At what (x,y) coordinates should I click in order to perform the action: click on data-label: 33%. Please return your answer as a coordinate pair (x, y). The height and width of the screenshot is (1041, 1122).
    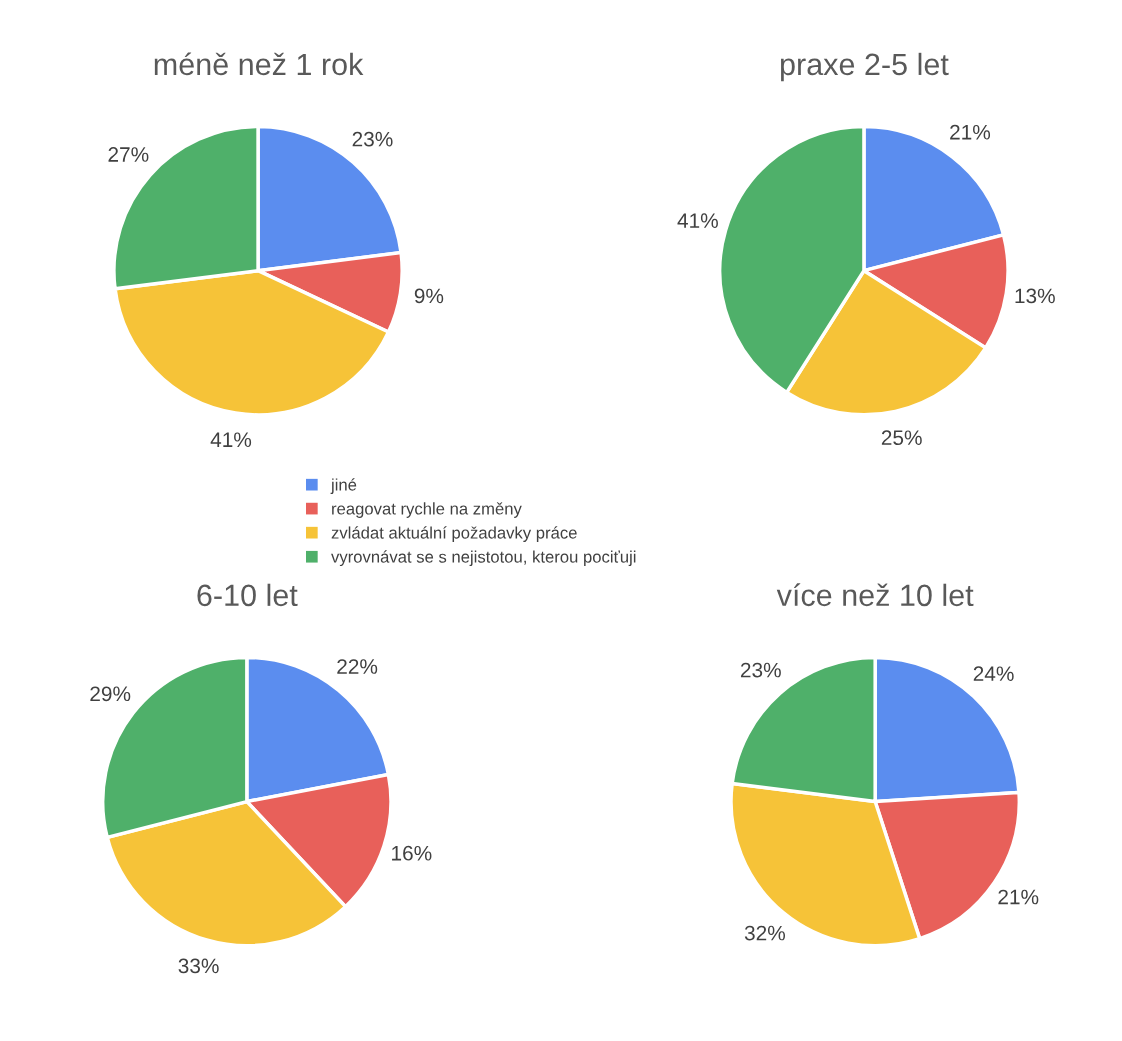
    Looking at the image, I should click on (198, 966).